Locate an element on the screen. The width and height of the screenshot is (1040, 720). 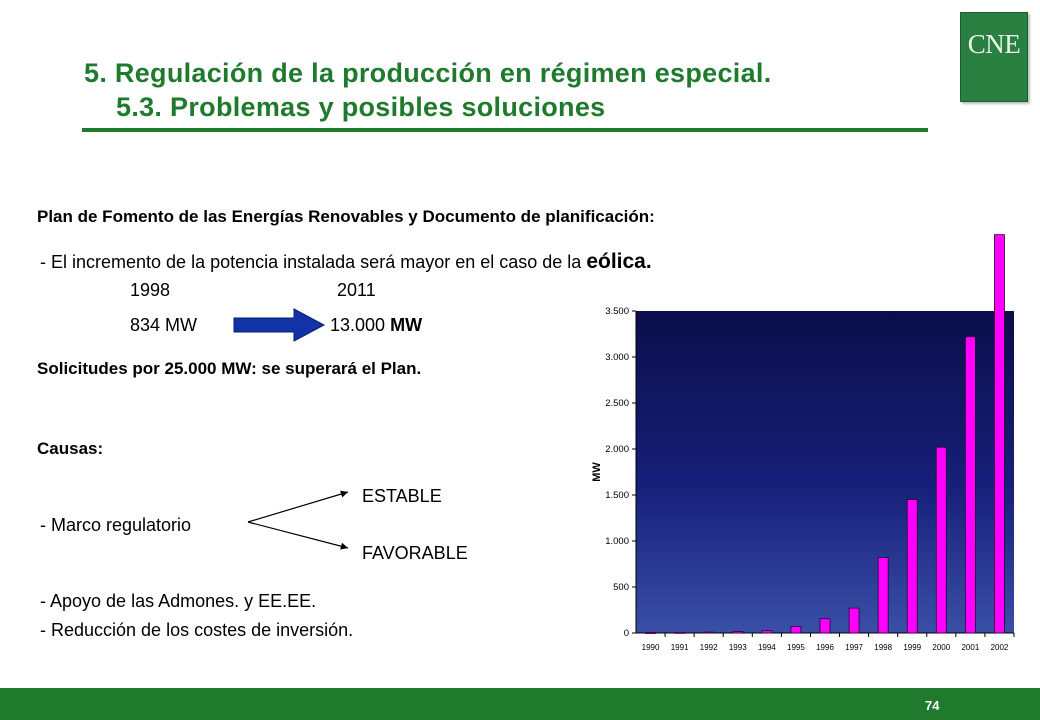
x-tick-label: 1995 is located at coordinates (796, 647).